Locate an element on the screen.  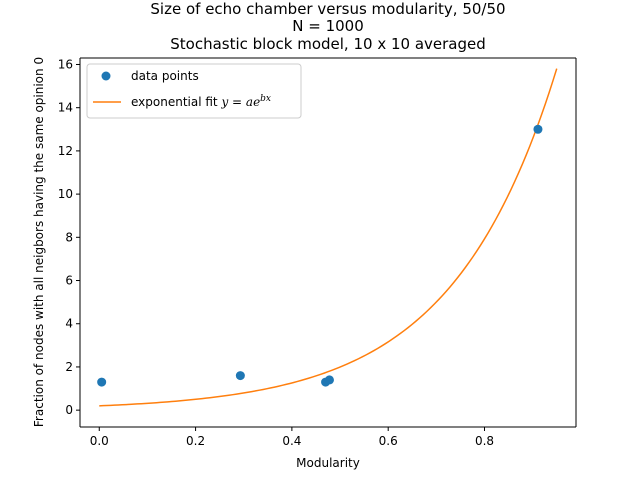
legend-label-fit-math: y = ae is located at coordinates (240, 102).